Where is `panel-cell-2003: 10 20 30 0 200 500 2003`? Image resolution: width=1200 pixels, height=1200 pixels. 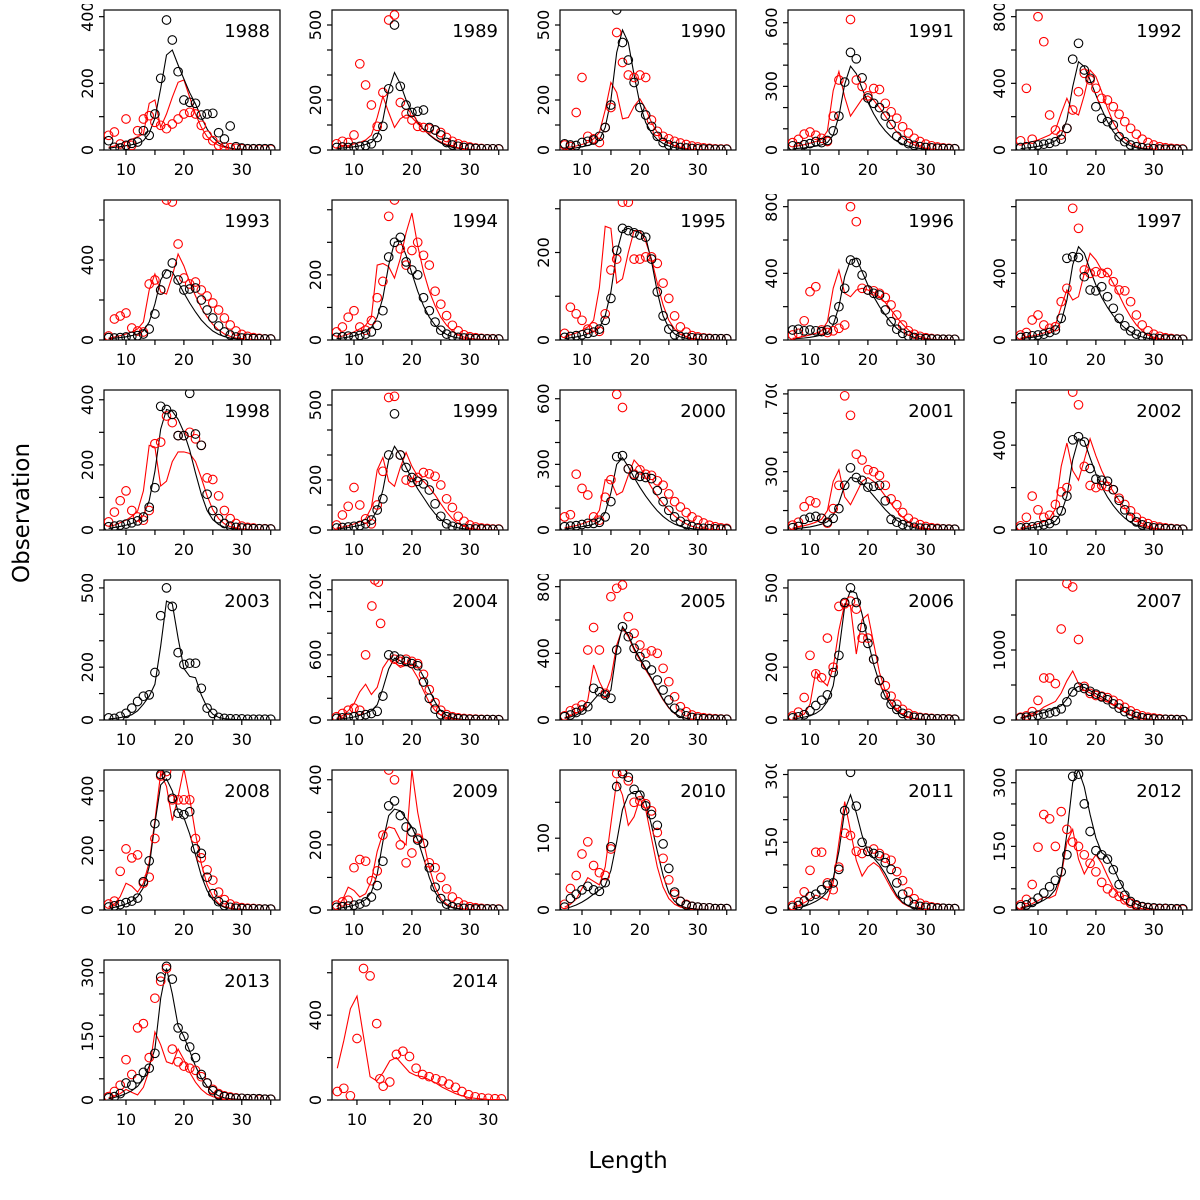
panel-cell-2003: 10 20 30 0 200 500 2003 is located at coordinates (172, 668).